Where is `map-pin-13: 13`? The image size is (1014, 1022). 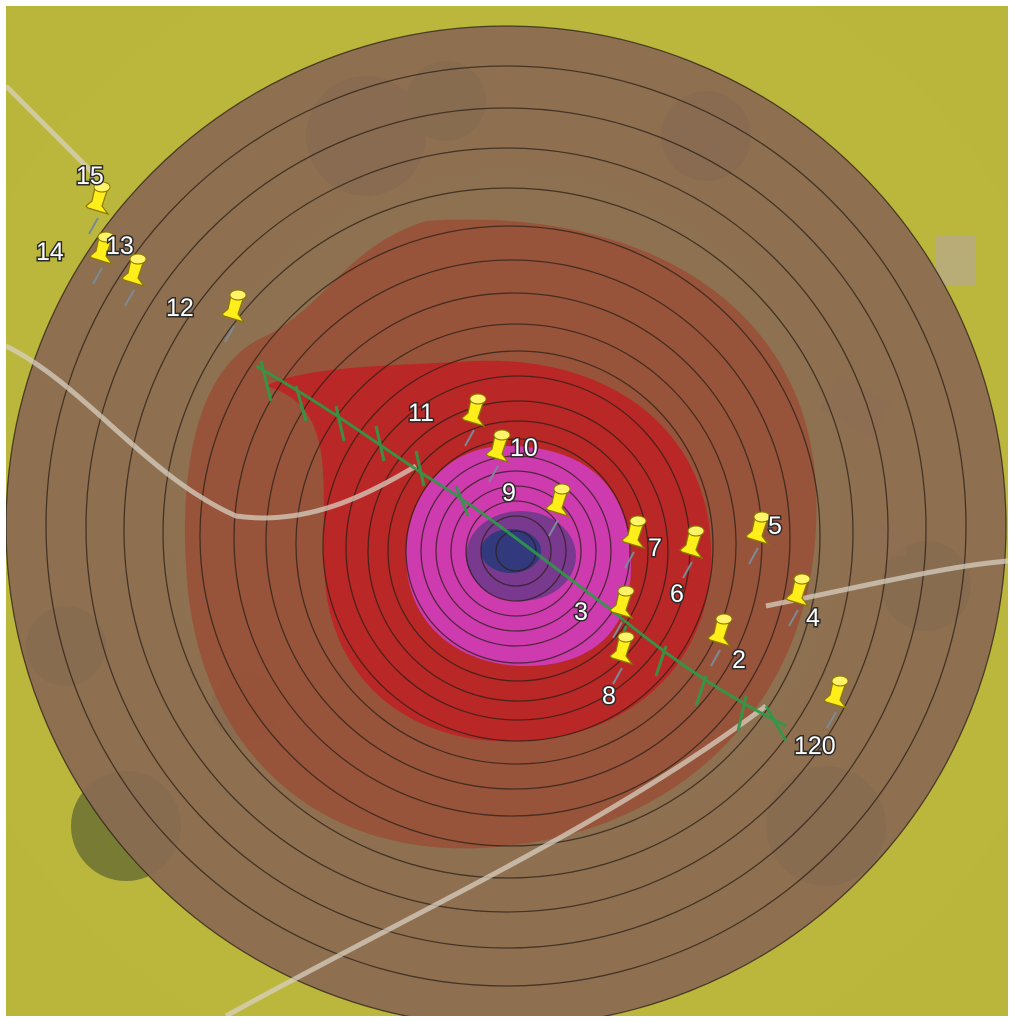
map-pin-13: 13 is located at coordinates (126, 269).